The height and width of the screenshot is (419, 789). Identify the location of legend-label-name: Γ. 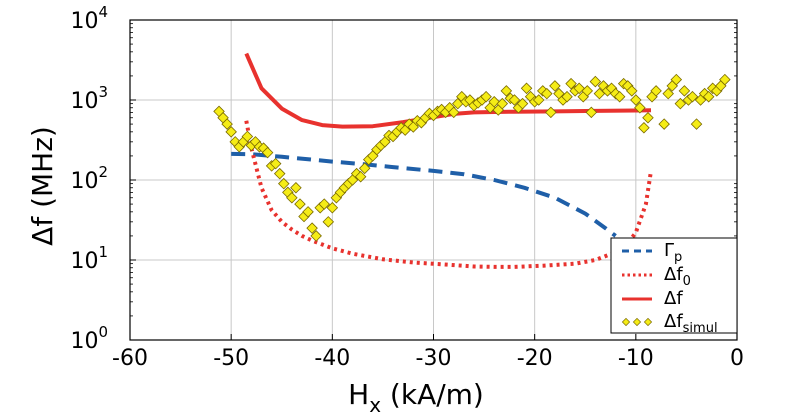
(669, 250).